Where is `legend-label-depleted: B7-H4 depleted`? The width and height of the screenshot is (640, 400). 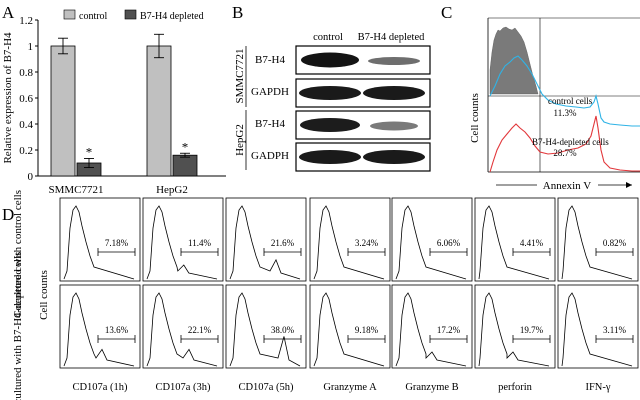
legend-label-depleted: B7-H4 depleted is located at coordinates (172, 16).